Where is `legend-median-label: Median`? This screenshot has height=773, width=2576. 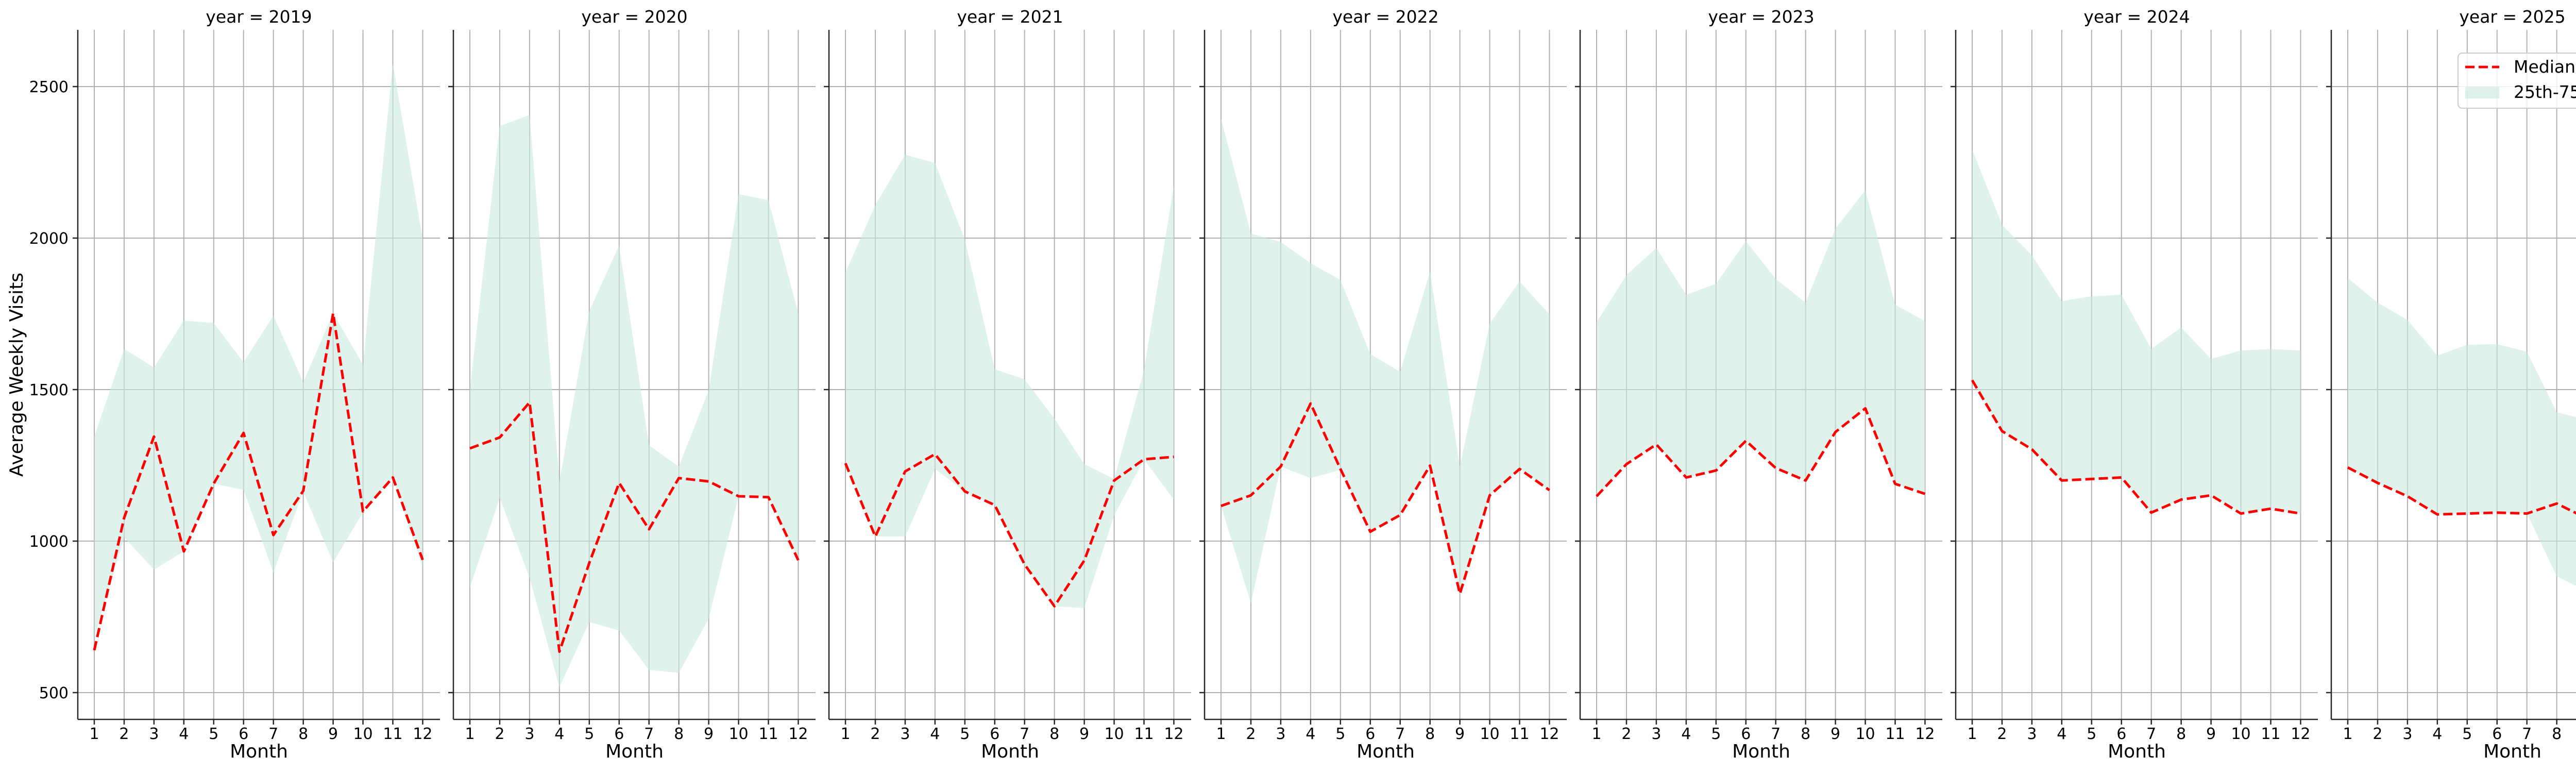 legend-median-label: Median is located at coordinates (2544, 67).